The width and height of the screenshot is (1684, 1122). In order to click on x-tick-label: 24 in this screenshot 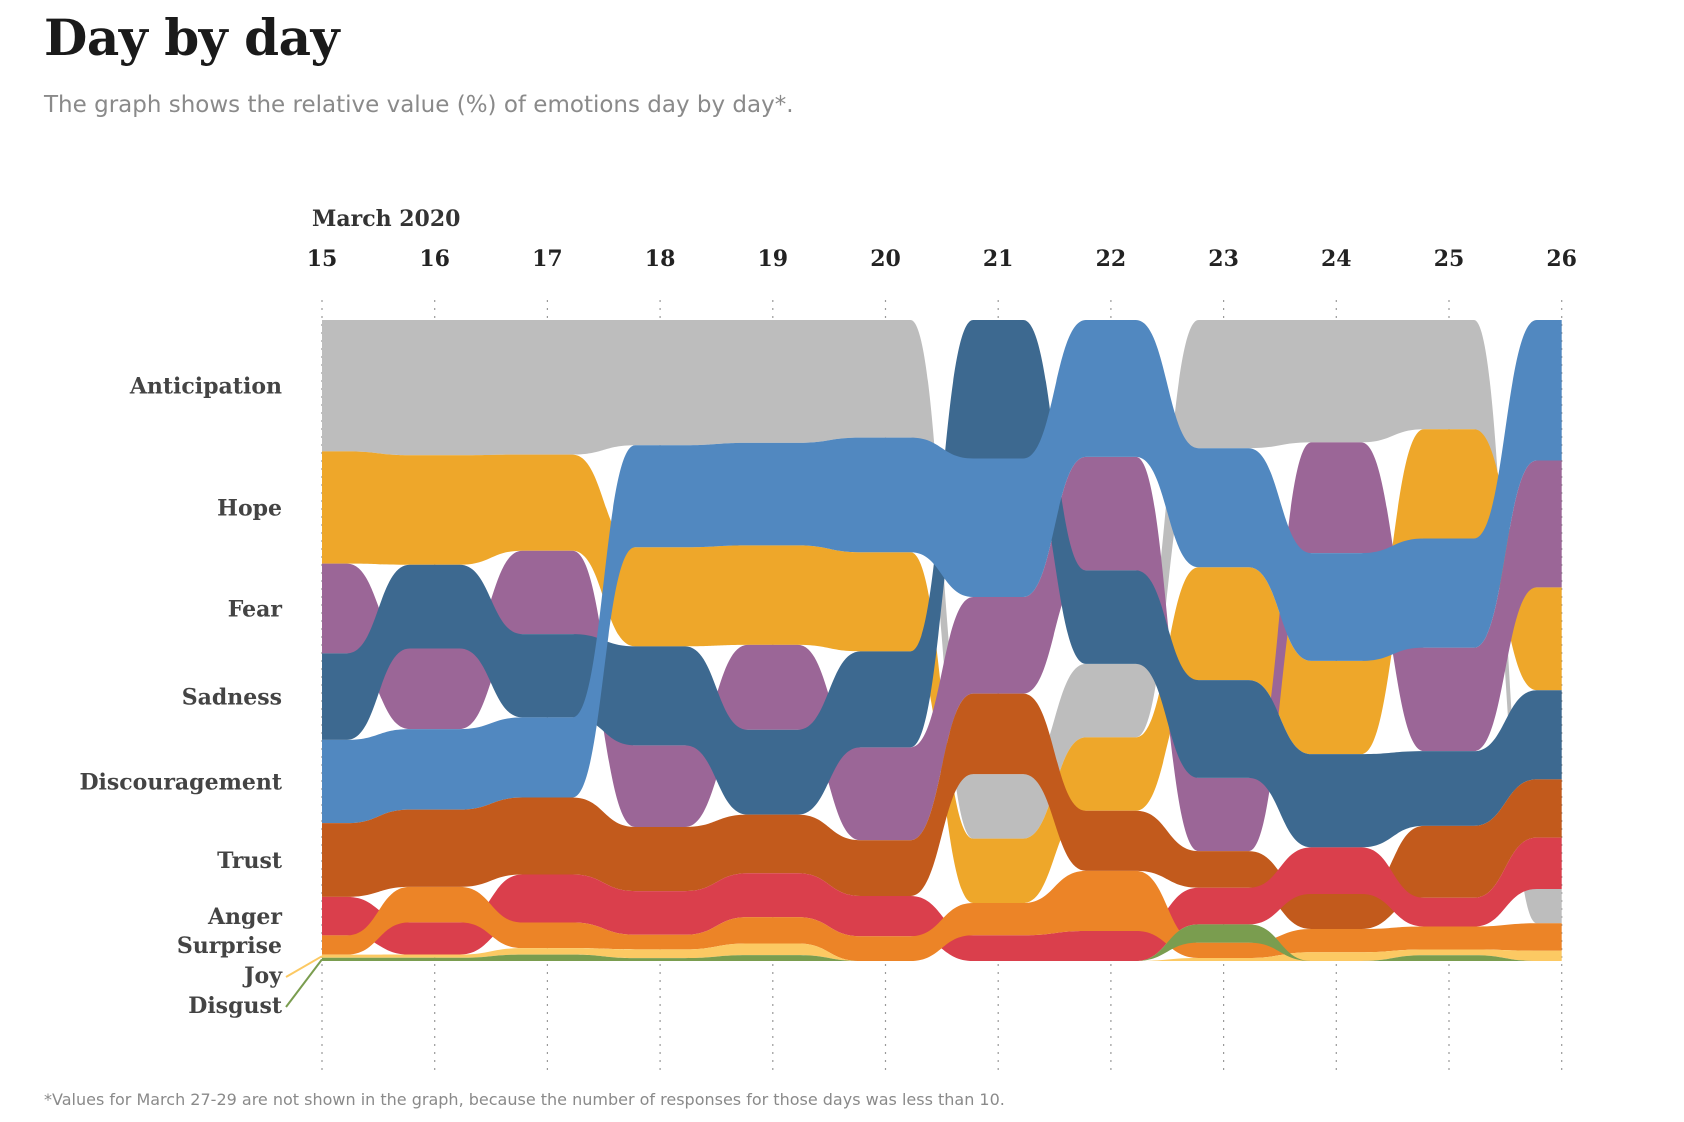, I will do `click(1336, 259)`.